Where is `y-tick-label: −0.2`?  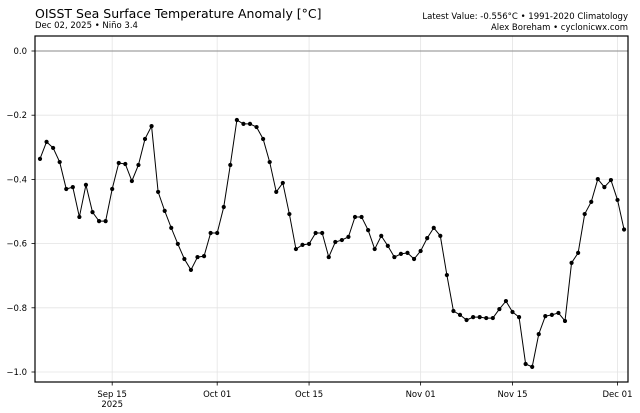 y-tick-label: −0.2 is located at coordinates (16, 116).